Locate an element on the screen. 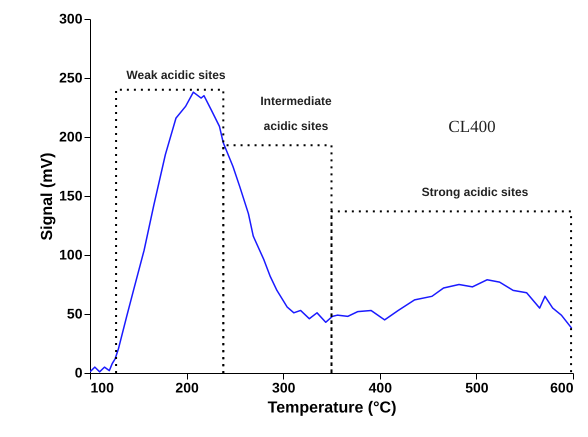  x-tick-label: 600 is located at coordinates (562, 388).